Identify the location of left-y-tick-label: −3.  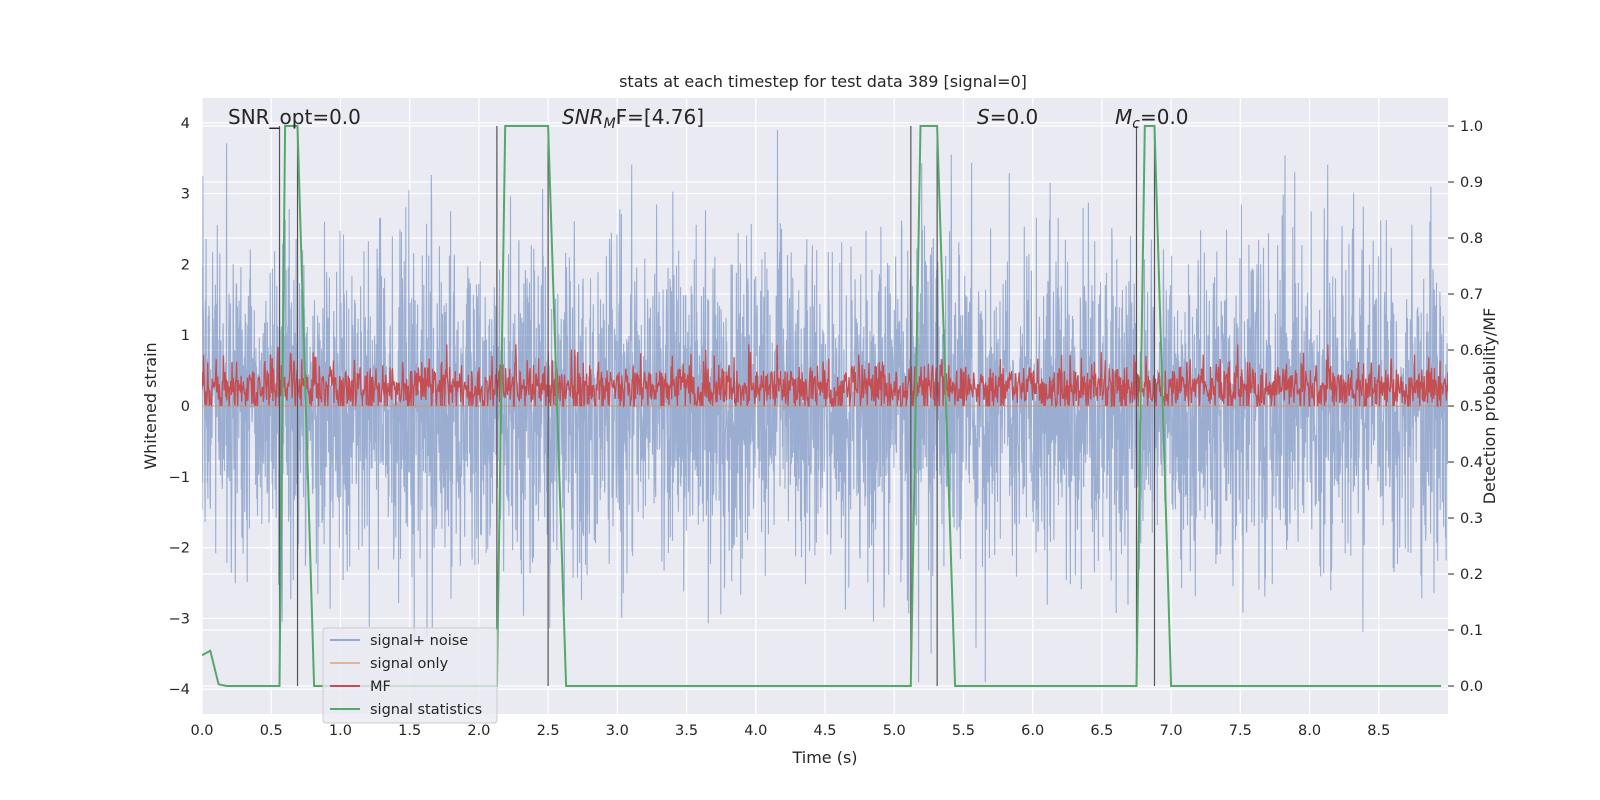
(179, 619).